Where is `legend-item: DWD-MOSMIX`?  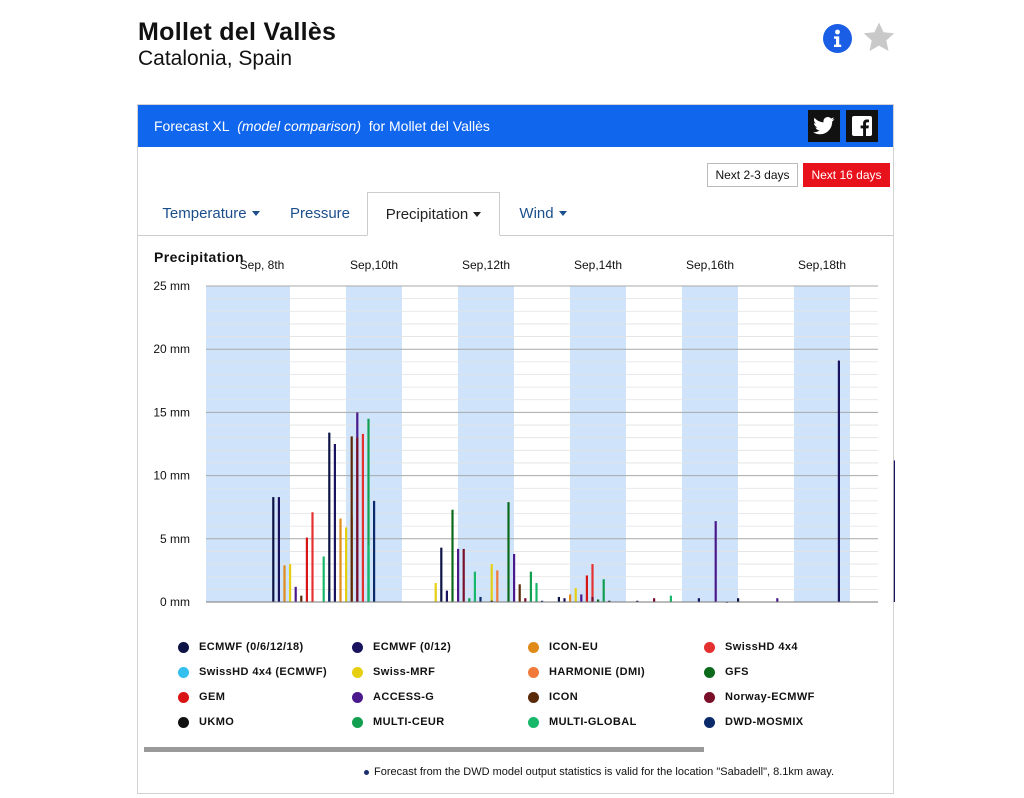
legend-item: DWD-MOSMIX is located at coordinates (754, 722).